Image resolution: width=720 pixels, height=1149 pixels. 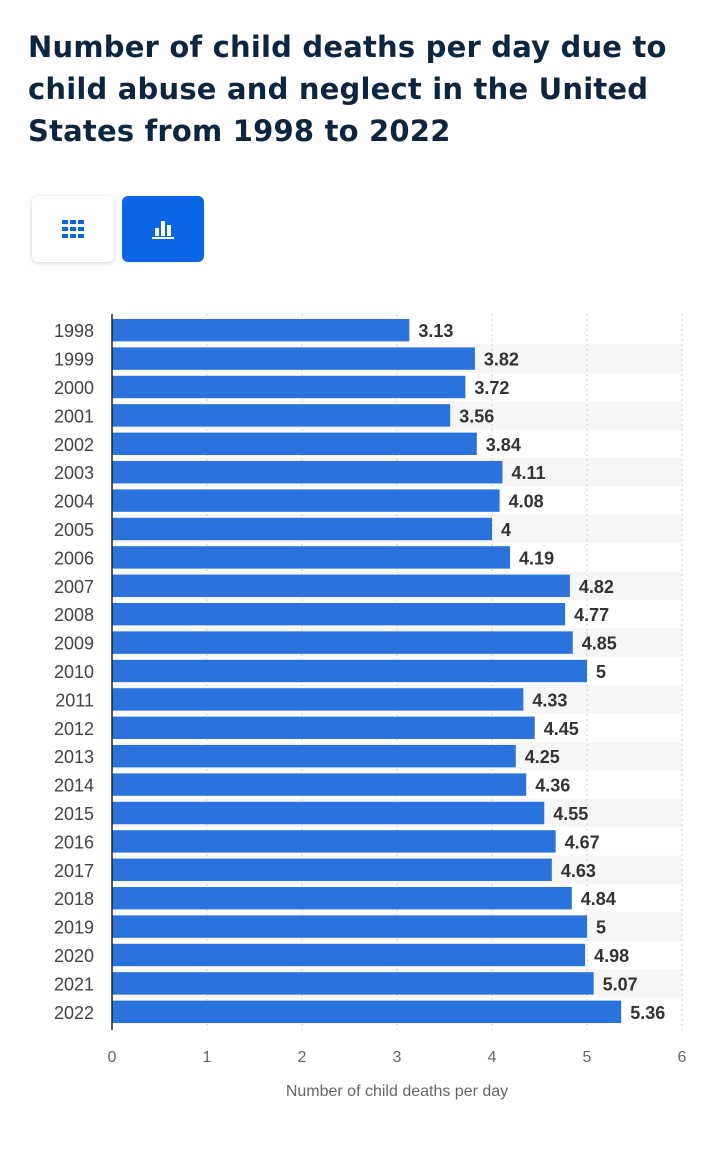 What do you see at coordinates (549, 700) in the screenshot?
I see `data-label: 4.33` at bounding box center [549, 700].